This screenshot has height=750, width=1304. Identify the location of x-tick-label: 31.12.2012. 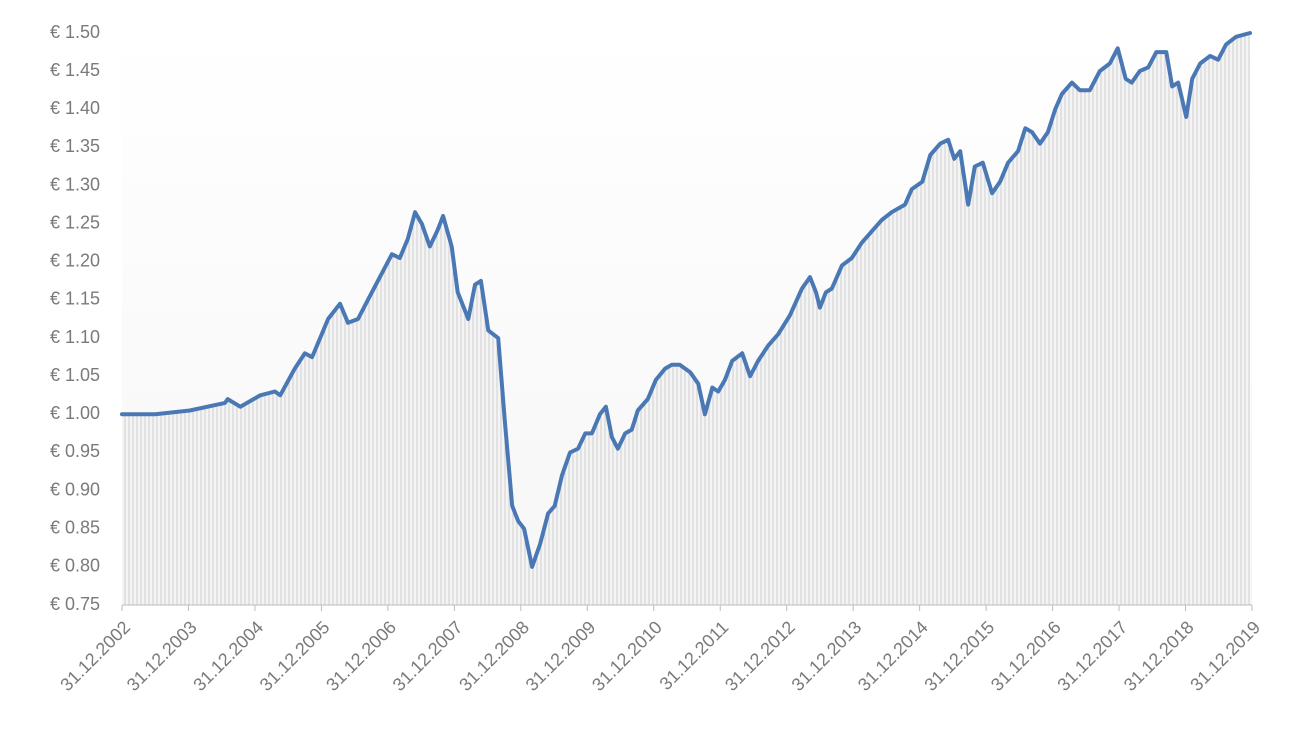
(760, 656).